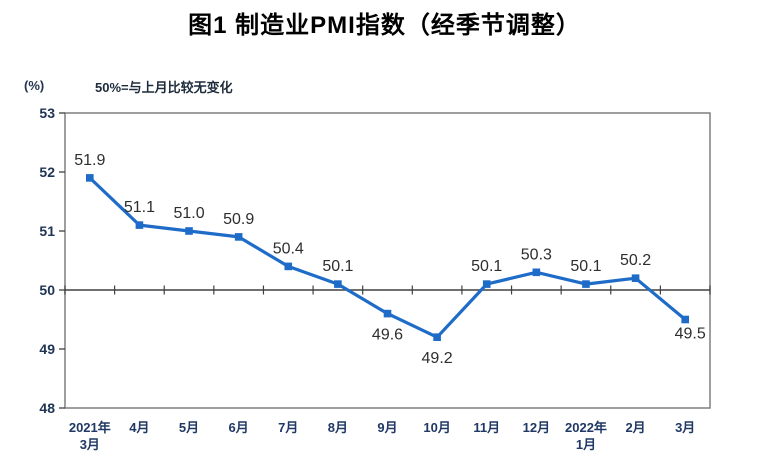  What do you see at coordinates (139, 207) in the screenshot?
I see `data-point-label: 51.1` at bounding box center [139, 207].